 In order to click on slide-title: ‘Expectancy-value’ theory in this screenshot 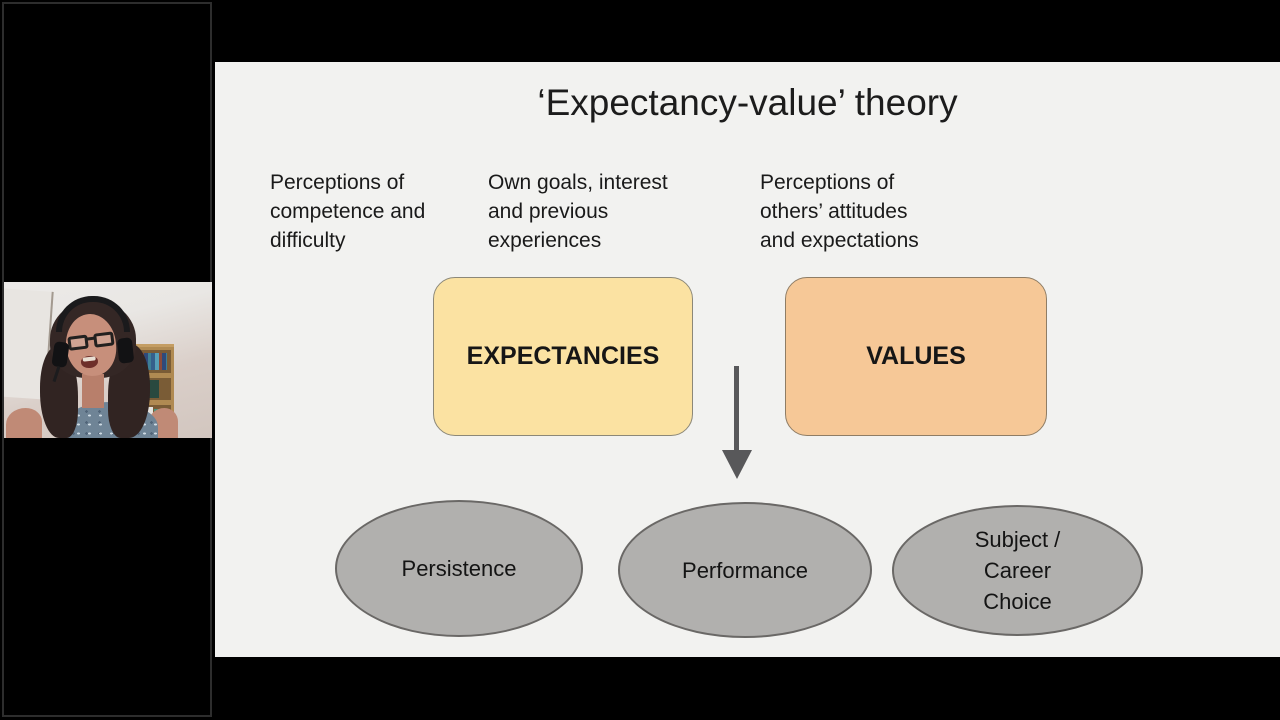, I will do `click(747, 102)`.